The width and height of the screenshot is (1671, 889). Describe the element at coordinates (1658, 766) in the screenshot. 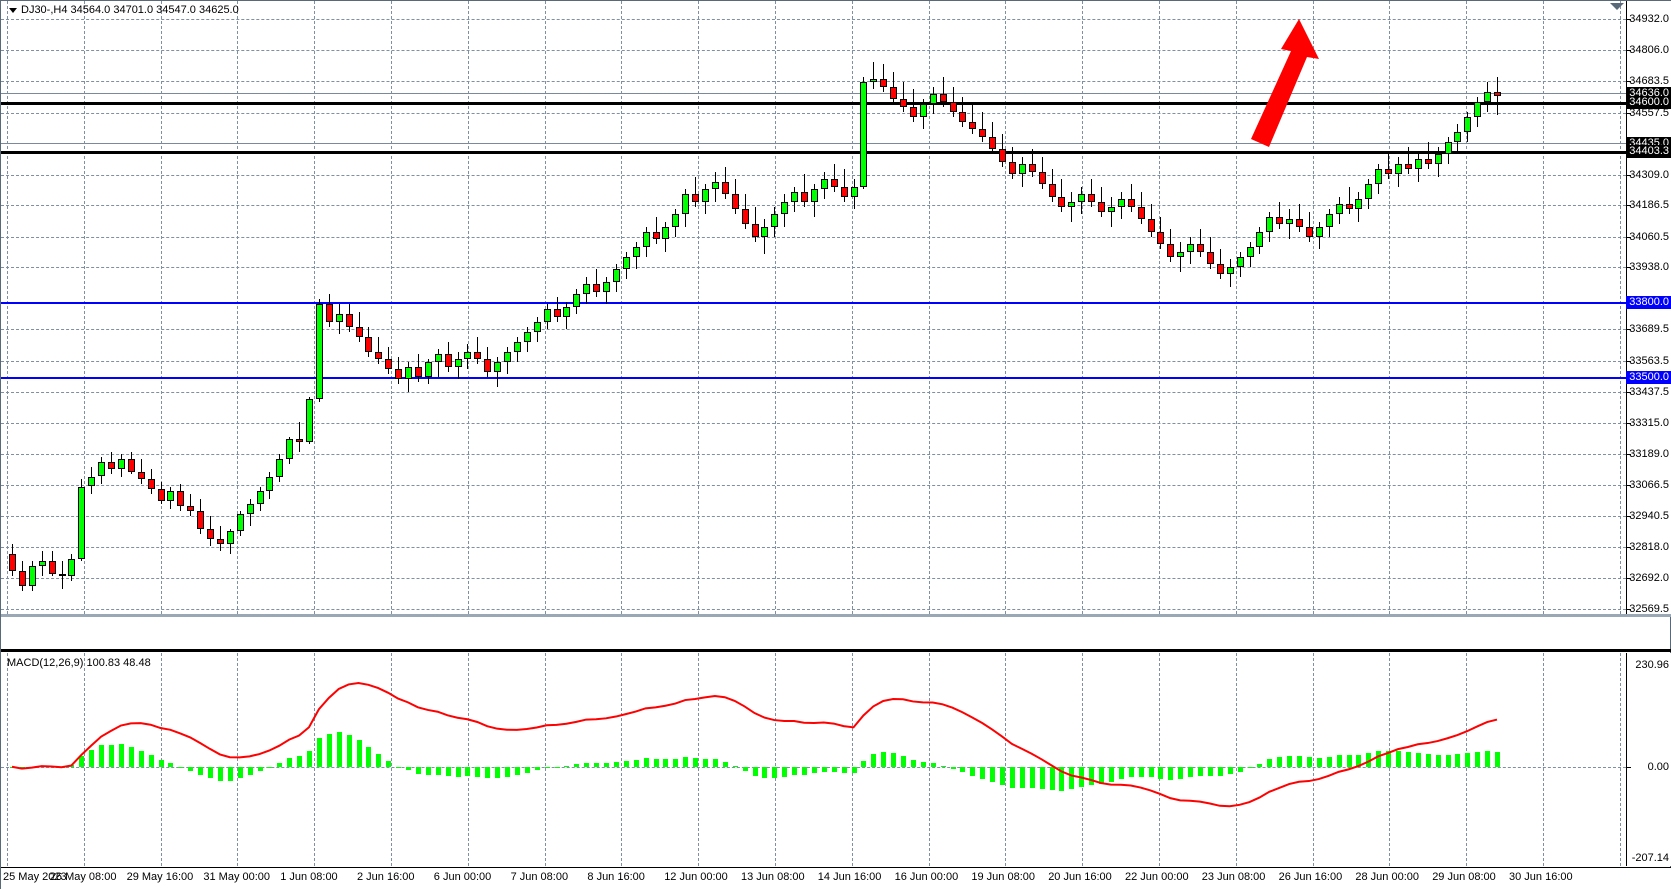

I see `macd-axis-tick: 0.00` at that location.